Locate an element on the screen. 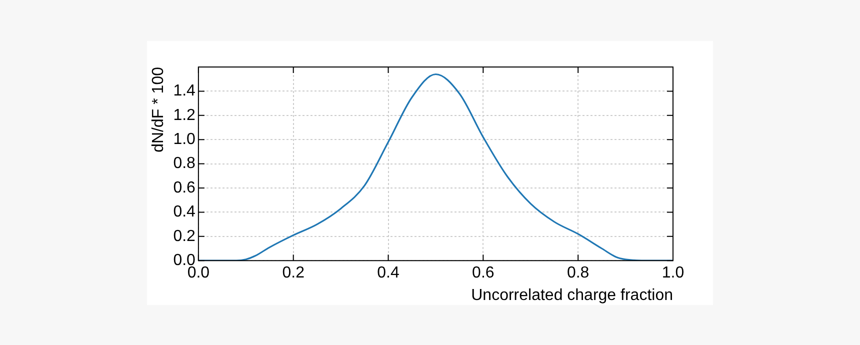 The height and width of the screenshot is (345, 860). y-axis-title: dN/dF * 100 is located at coordinates (159, 109).